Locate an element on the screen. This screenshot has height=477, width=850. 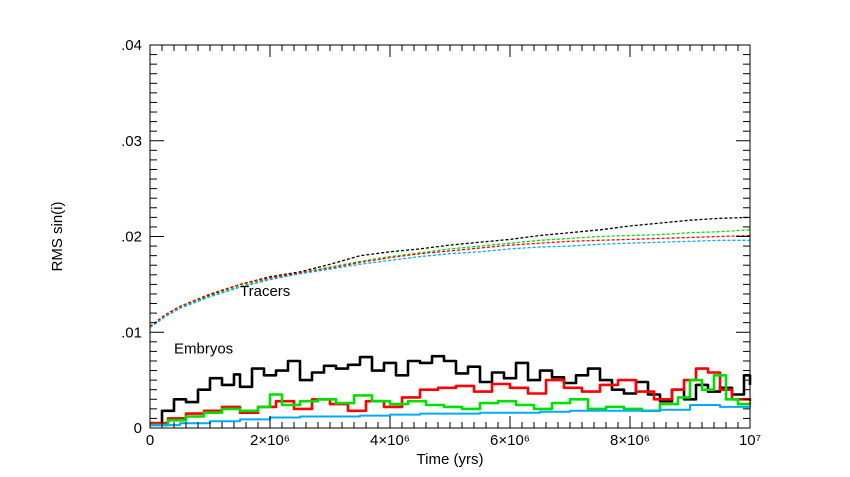
x-tick-label: 10⁷ is located at coordinates (750, 440).